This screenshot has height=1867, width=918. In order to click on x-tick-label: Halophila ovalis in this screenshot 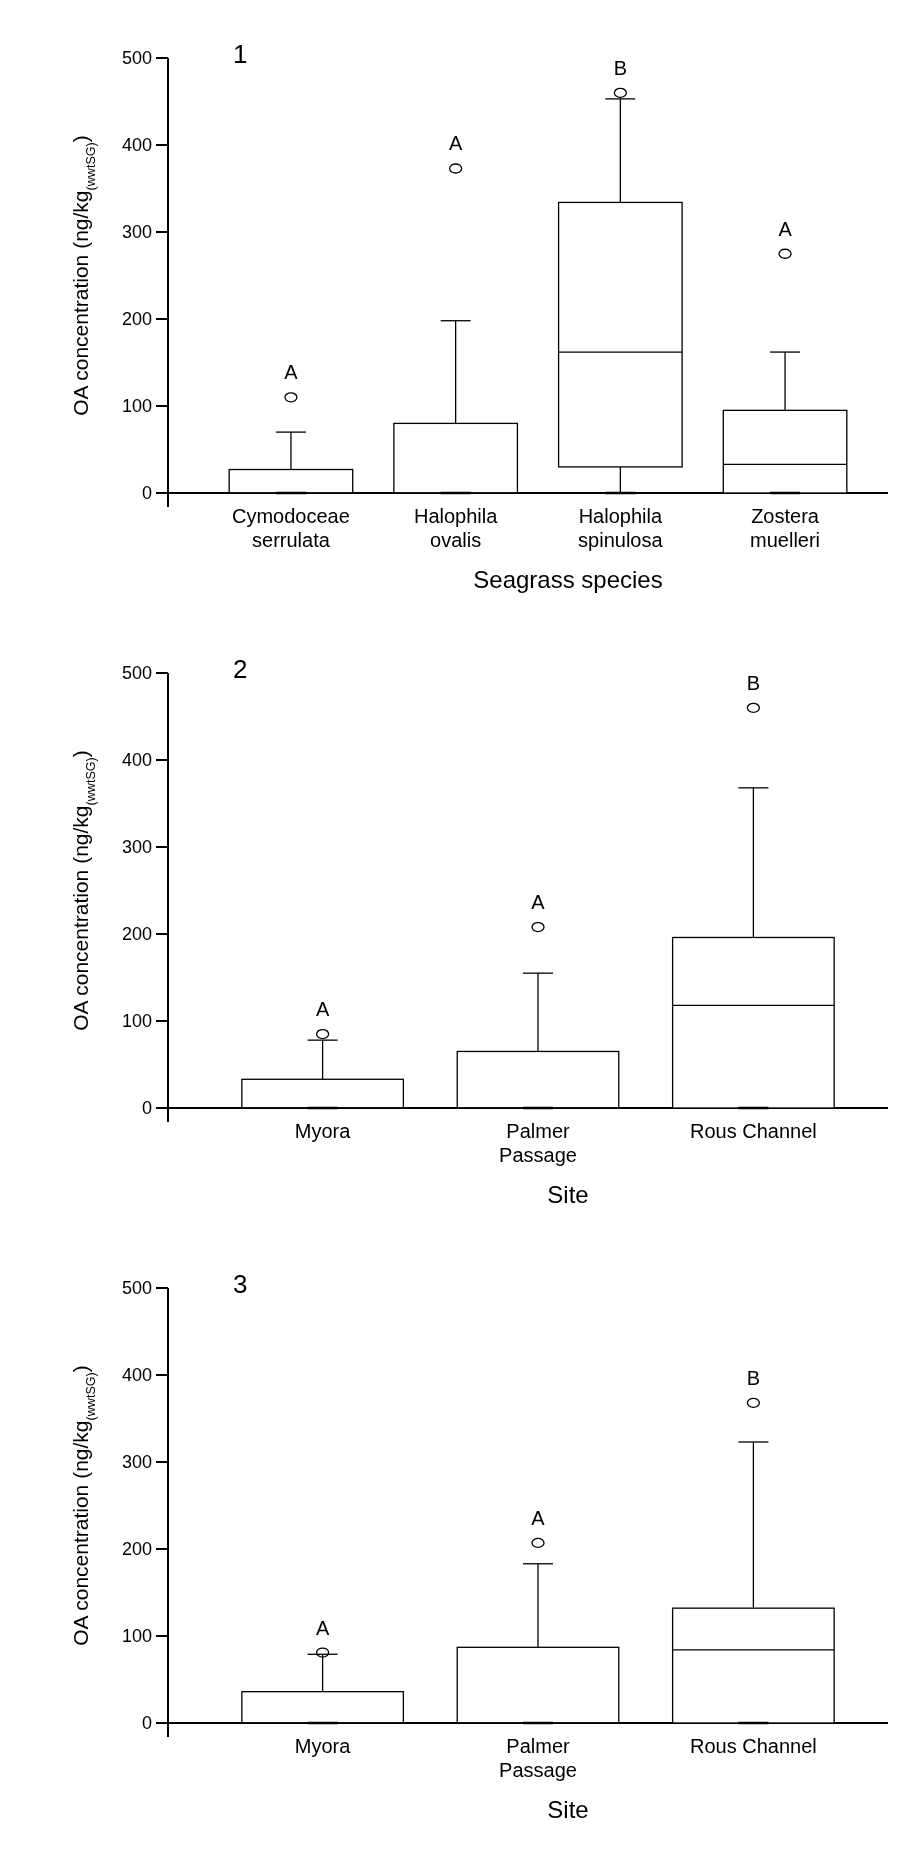, I will do `click(456, 528)`.